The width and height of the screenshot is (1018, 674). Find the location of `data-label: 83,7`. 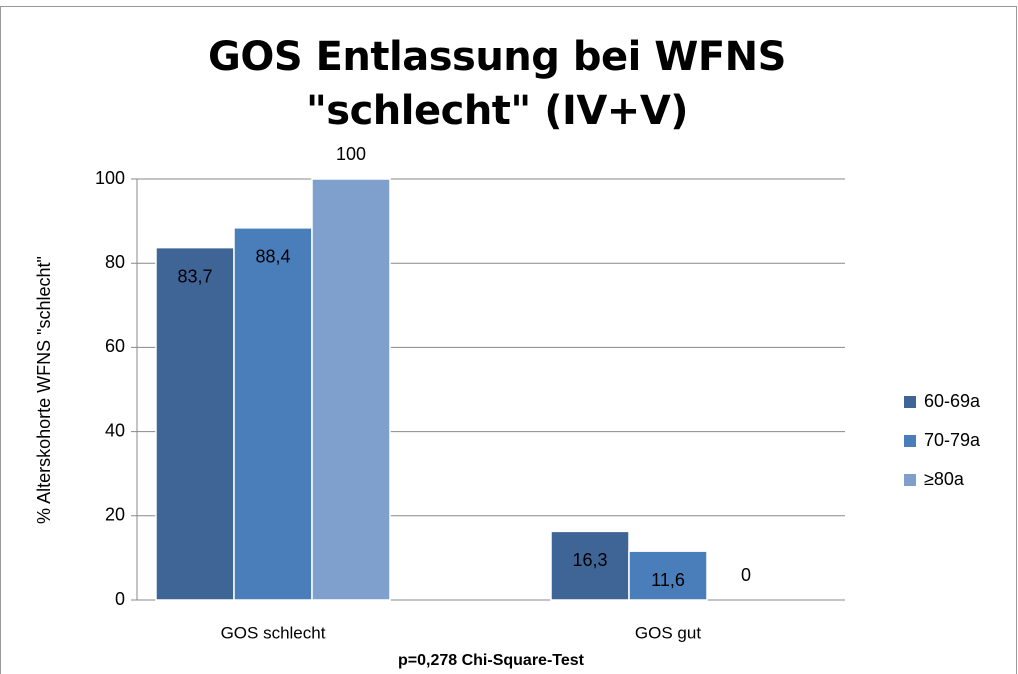

data-label: 83,7 is located at coordinates (194, 276).